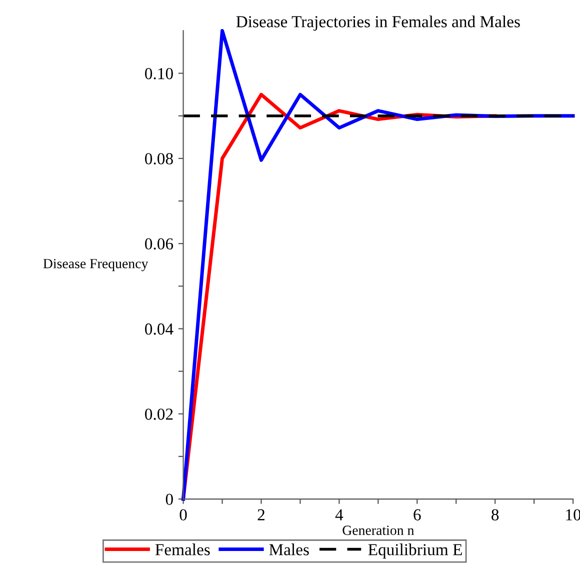 The image size is (580, 569). I want to click on y-tick-label: 0.04, so click(159, 329).